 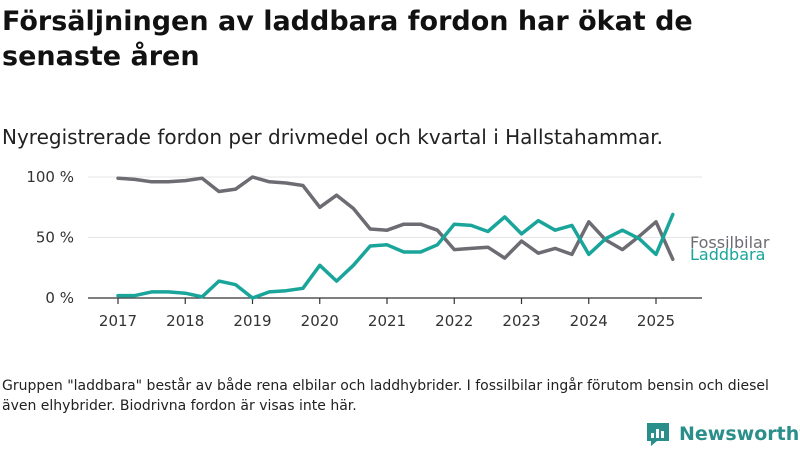 I want to click on brand-name: Newsworthy, so click(x=739, y=434).